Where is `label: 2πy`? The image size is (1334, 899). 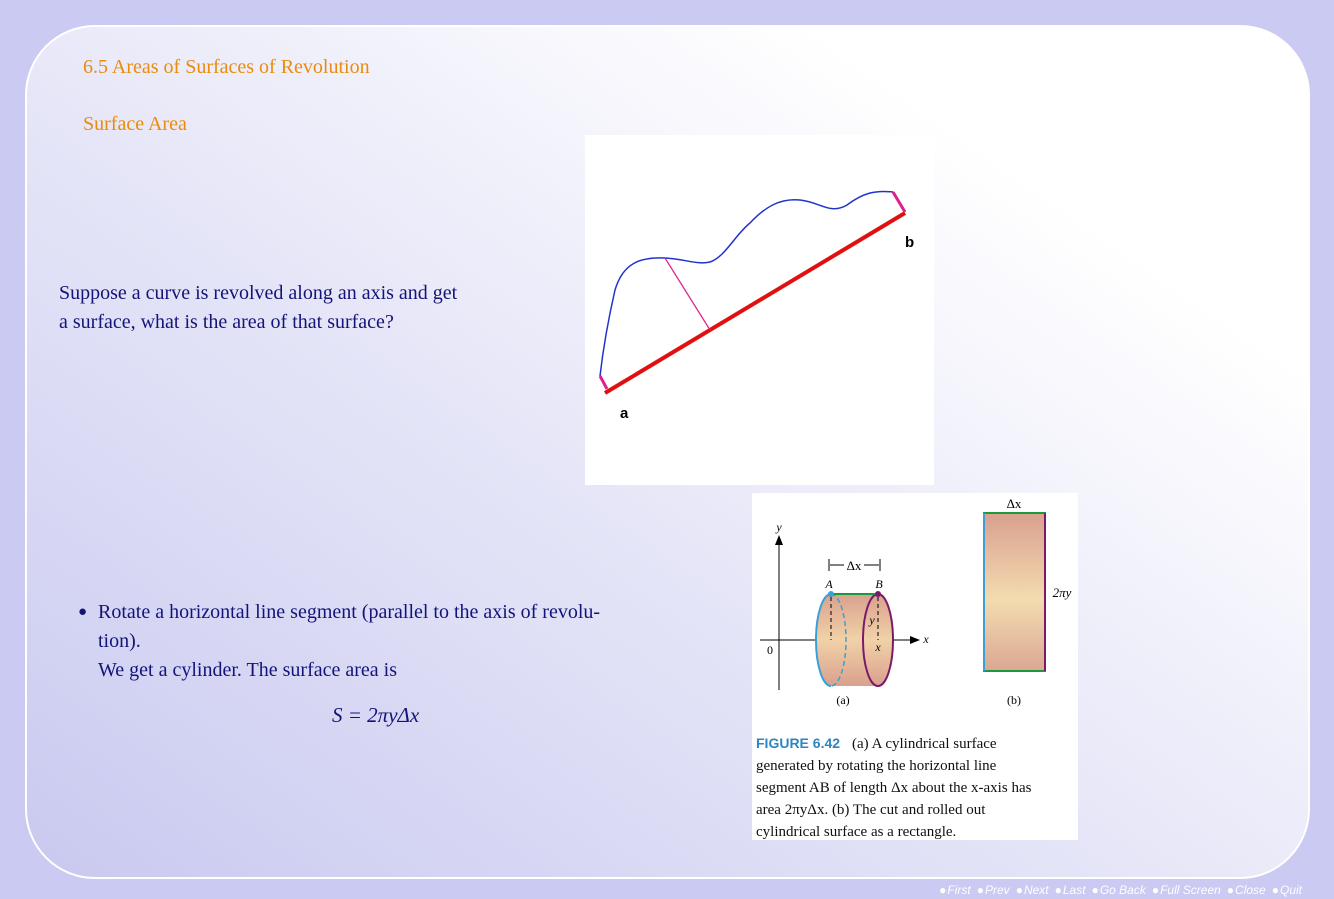
label: 2πy is located at coordinates (1062, 592).